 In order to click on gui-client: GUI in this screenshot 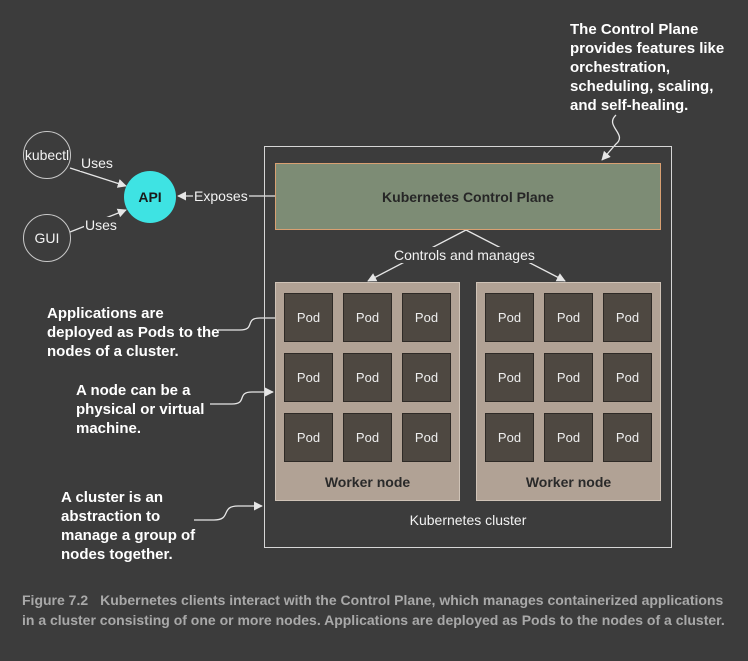, I will do `click(47, 238)`.